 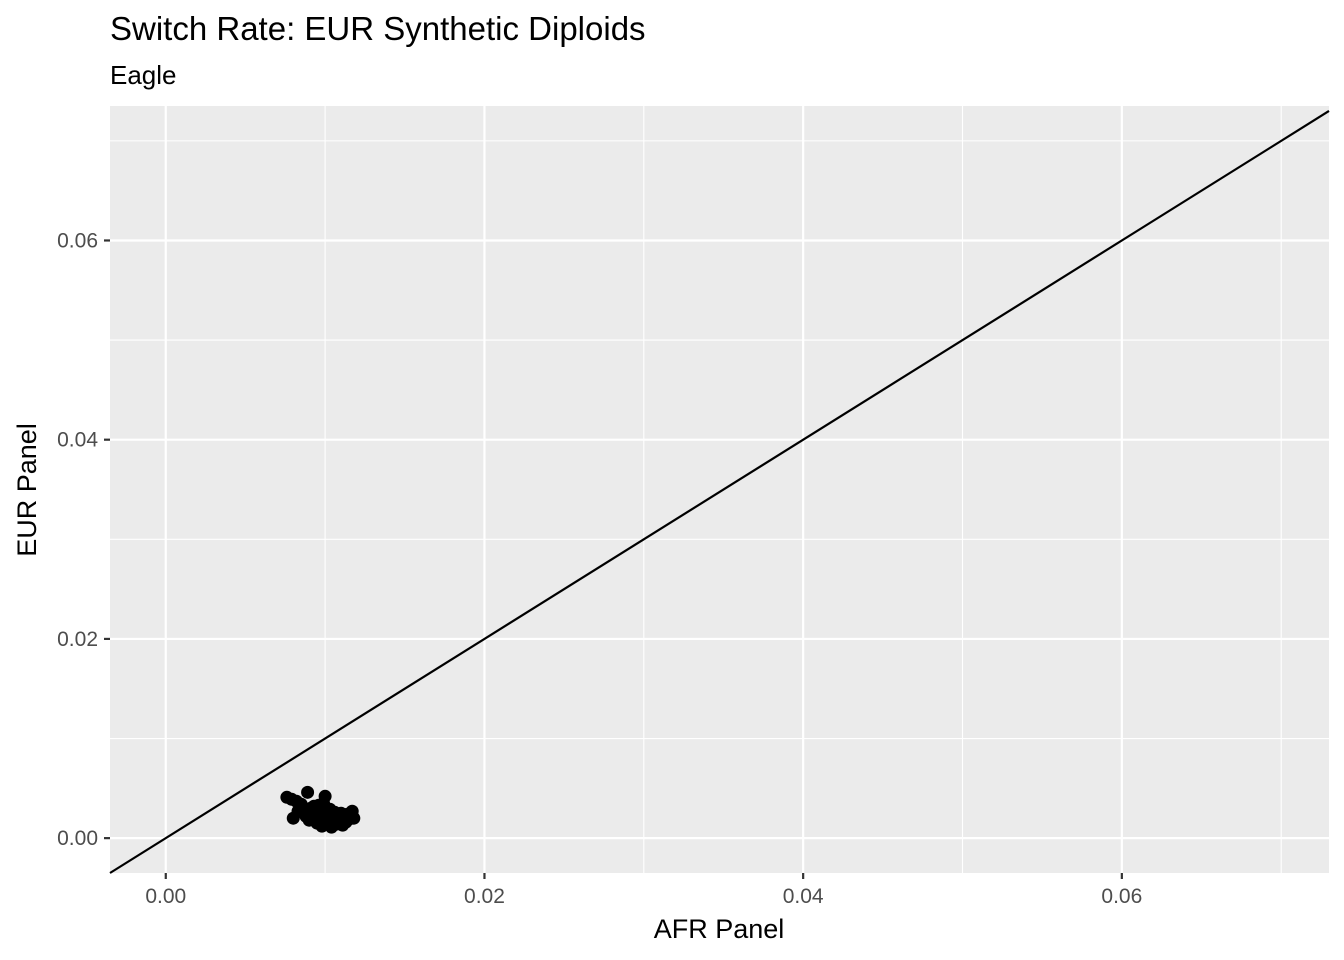 What do you see at coordinates (83, 539) in the screenshot?
I see `y-axis: 0.00 0.02 0.04 0.06` at bounding box center [83, 539].